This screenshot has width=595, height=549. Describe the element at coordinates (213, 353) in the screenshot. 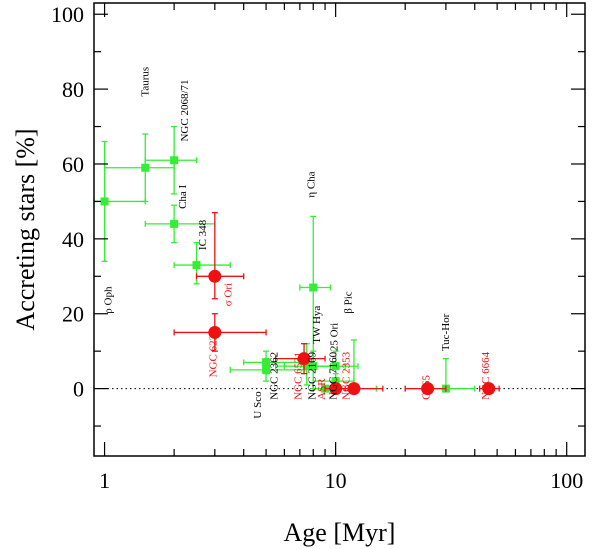

I see `annotation-label: NGC 6231` at that location.